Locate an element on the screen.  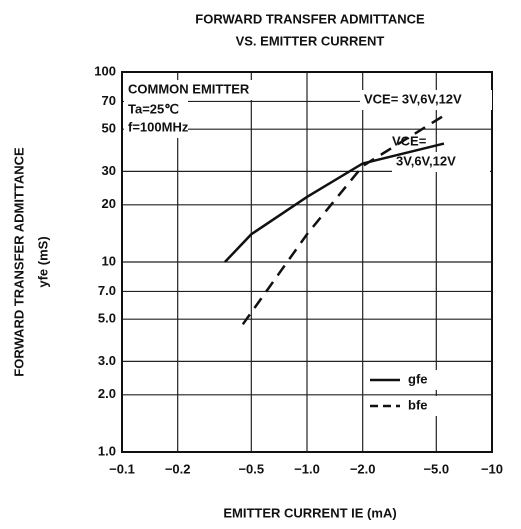
y-tick-label: 7.0 is located at coordinates (107, 290).